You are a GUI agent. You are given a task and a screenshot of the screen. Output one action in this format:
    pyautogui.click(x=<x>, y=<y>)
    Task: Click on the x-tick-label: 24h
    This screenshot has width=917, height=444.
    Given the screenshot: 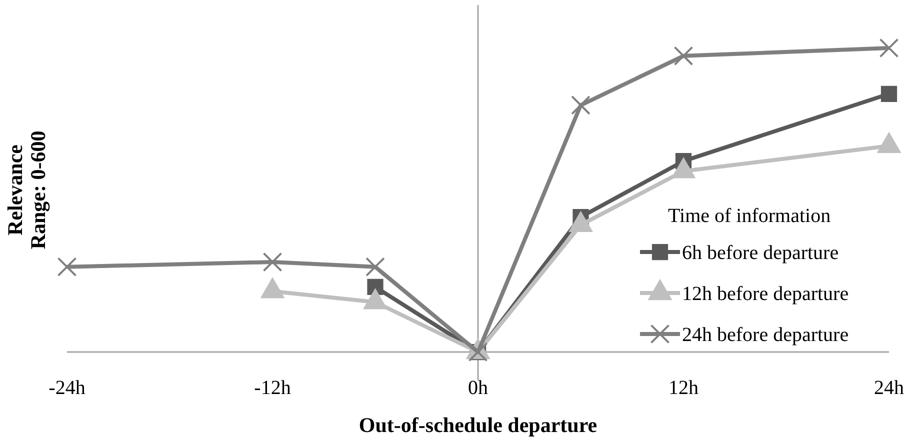 What is the action you would take?
    pyautogui.click(x=889, y=388)
    